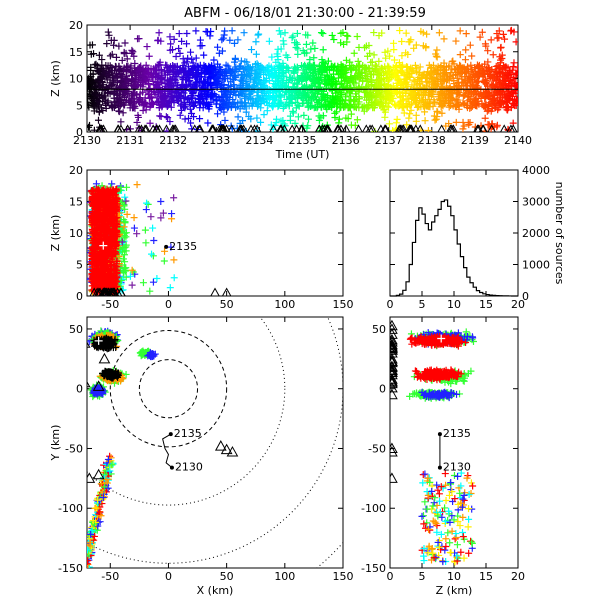 This screenshot has width=600, height=600. Describe the element at coordinates (103, 245) in the screenshot. I see `x-height-source-highlight` at that location.